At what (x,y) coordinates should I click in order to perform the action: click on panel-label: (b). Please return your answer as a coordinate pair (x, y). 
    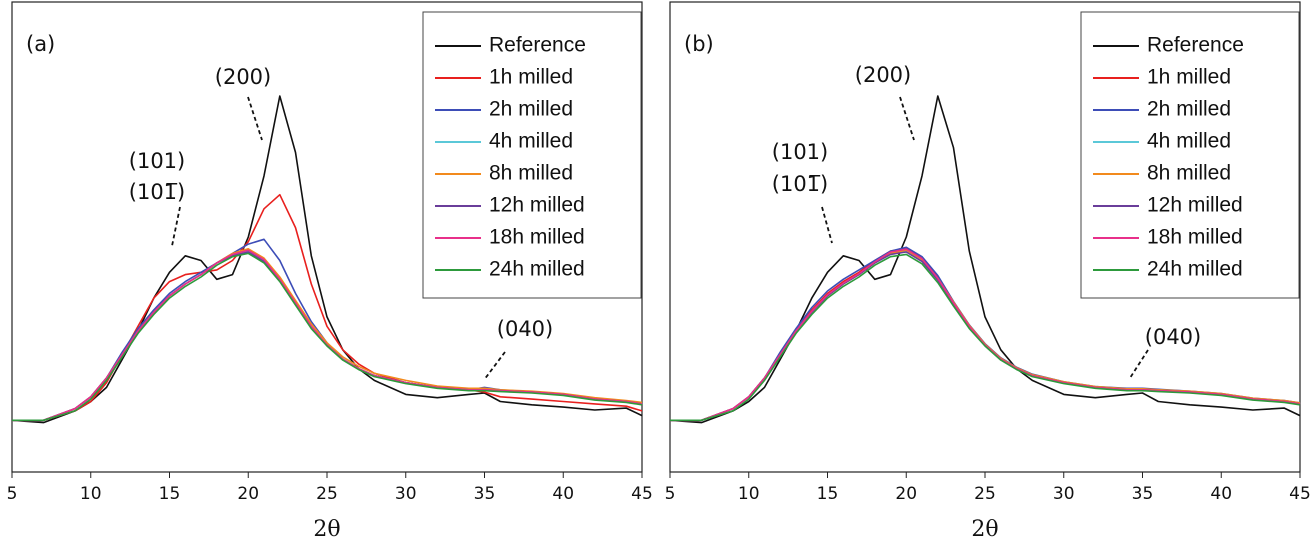
    Looking at the image, I should click on (699, 44).